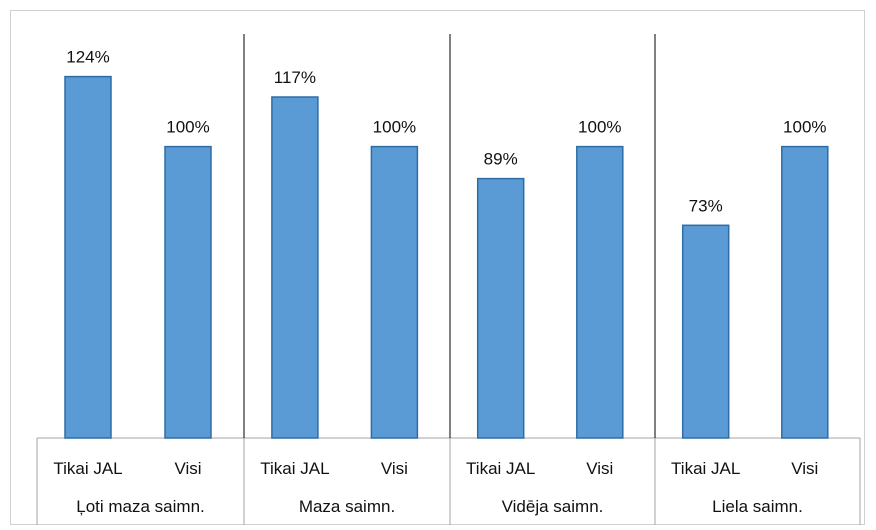 Image resolution: width=876 pixels, height=530 pixels. What do you see at coordinates (804, 127) in the screenshot?
I see `data-label-4-2: 100%` at bounding box center [804, 127].